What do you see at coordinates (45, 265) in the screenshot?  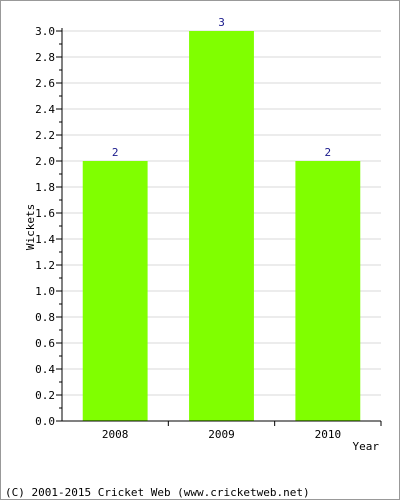 I see `y-tick-label: 1.2` at bounding box center [45, 265].